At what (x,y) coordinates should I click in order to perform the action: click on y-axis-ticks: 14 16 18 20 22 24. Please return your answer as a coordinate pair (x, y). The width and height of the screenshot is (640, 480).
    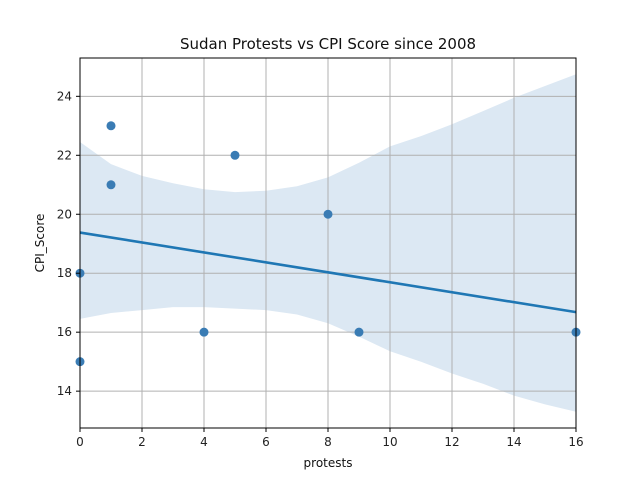
    Looking at the image, I should click on (68, 243).